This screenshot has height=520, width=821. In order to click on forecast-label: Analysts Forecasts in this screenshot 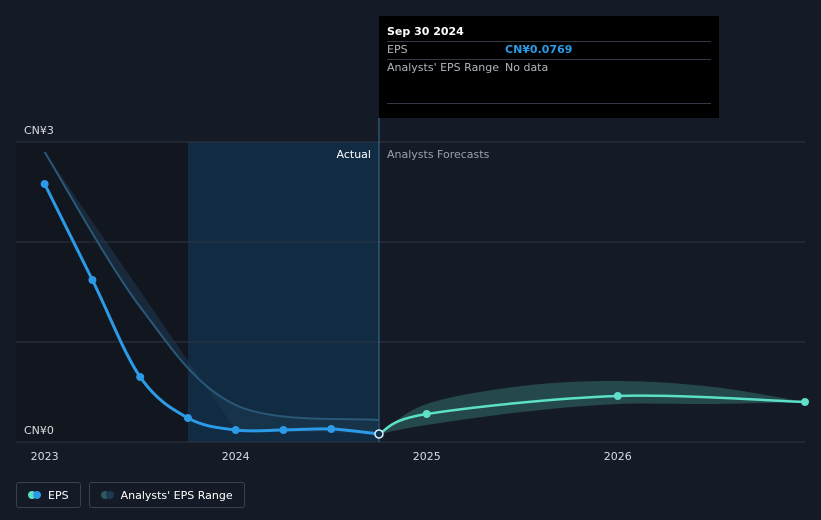, I will do `click(438, 154)`.